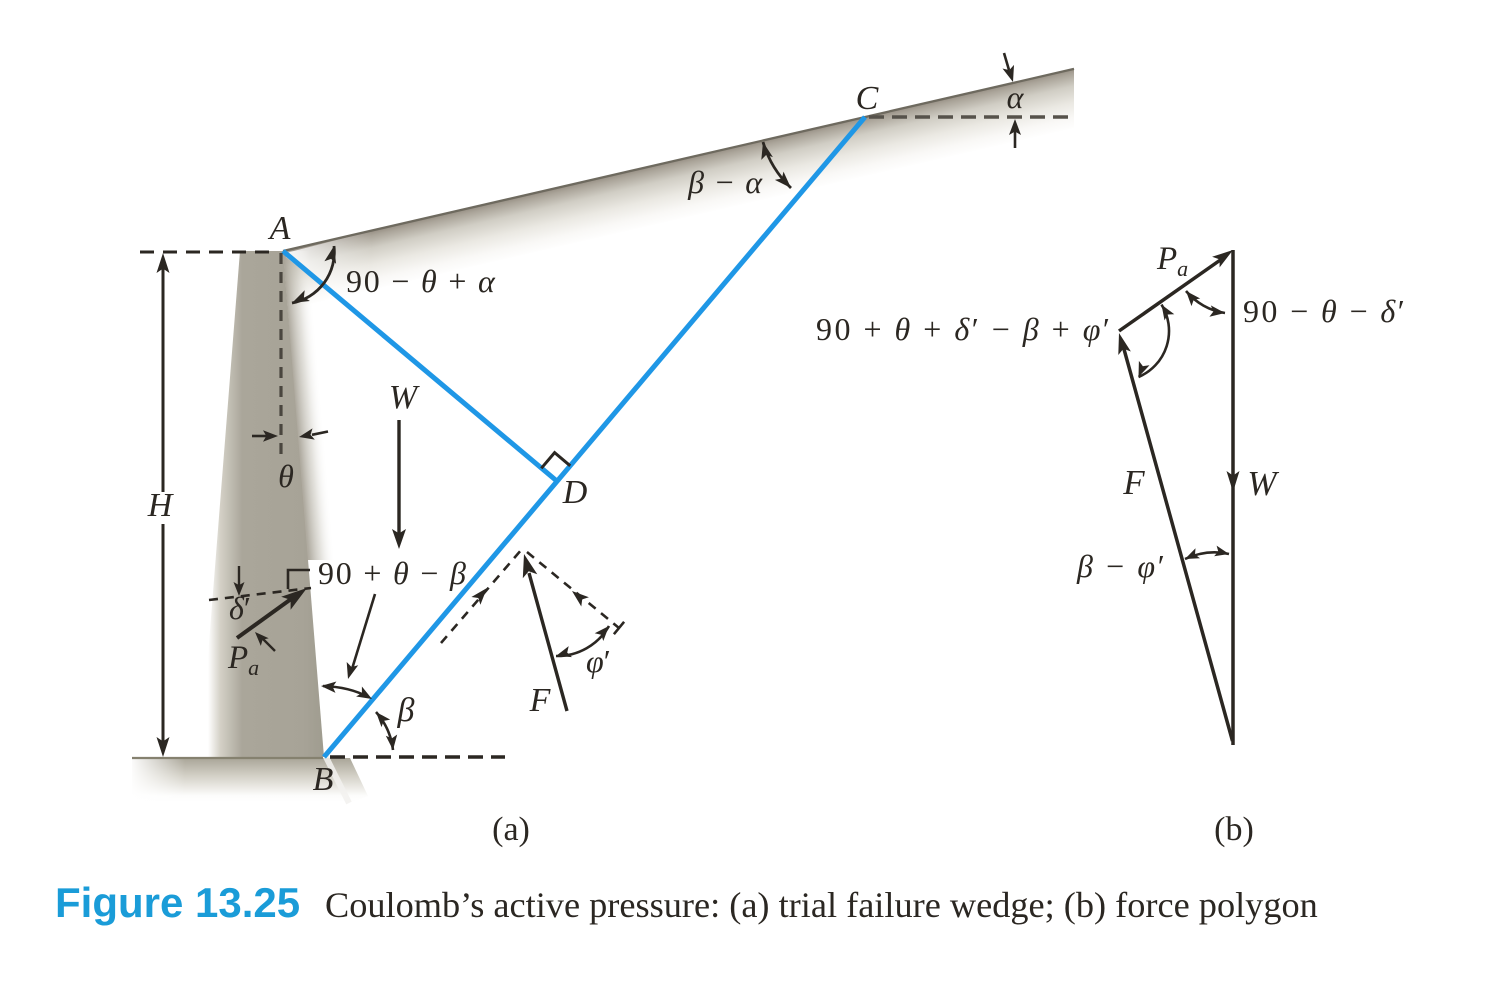  Describe the element at coordinates (598, 661) in the screenshot. I see `svg-text: φ′` at that location.